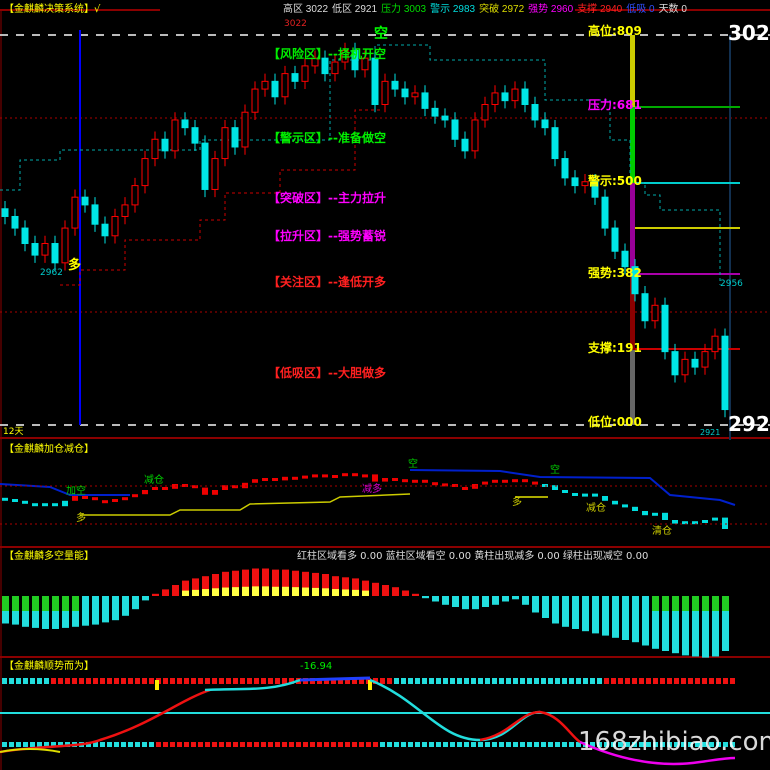  Describe the element at coordinates (453, 9) in the screenshot. I see `stat-3: 警示 2983` at that location.